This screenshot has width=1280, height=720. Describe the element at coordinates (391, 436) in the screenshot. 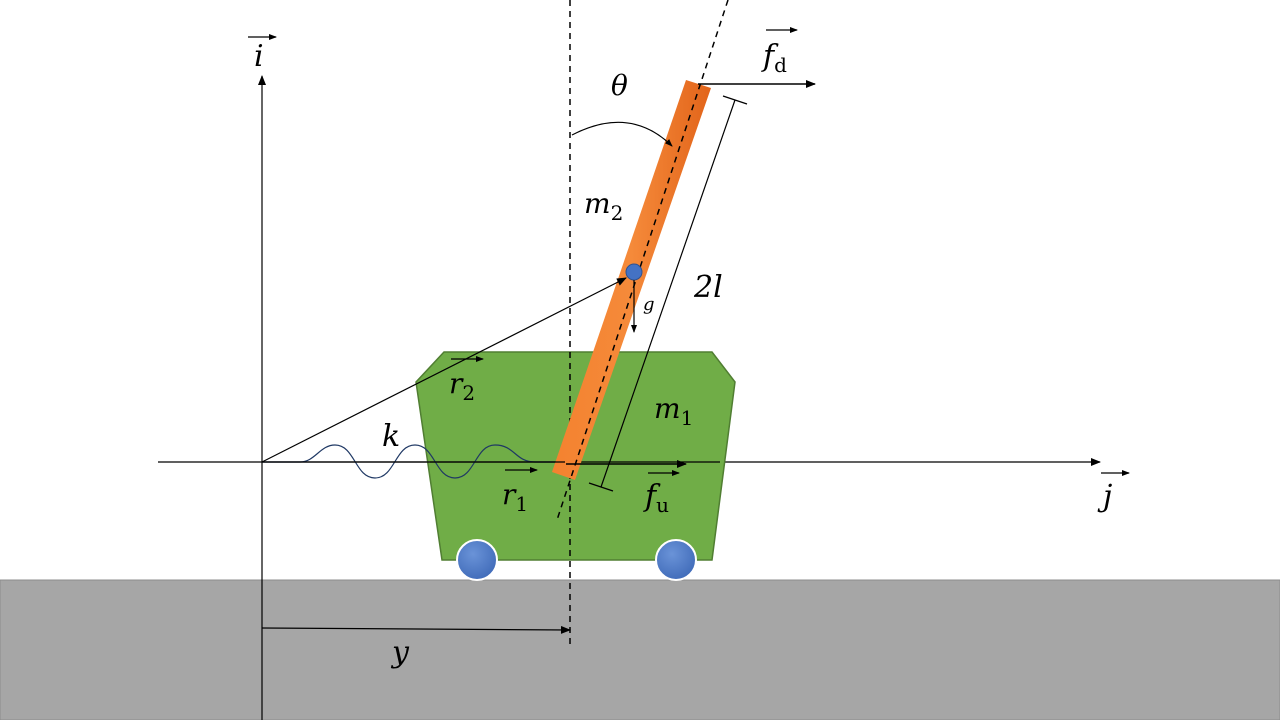

I see `spring-label: k` at that location.